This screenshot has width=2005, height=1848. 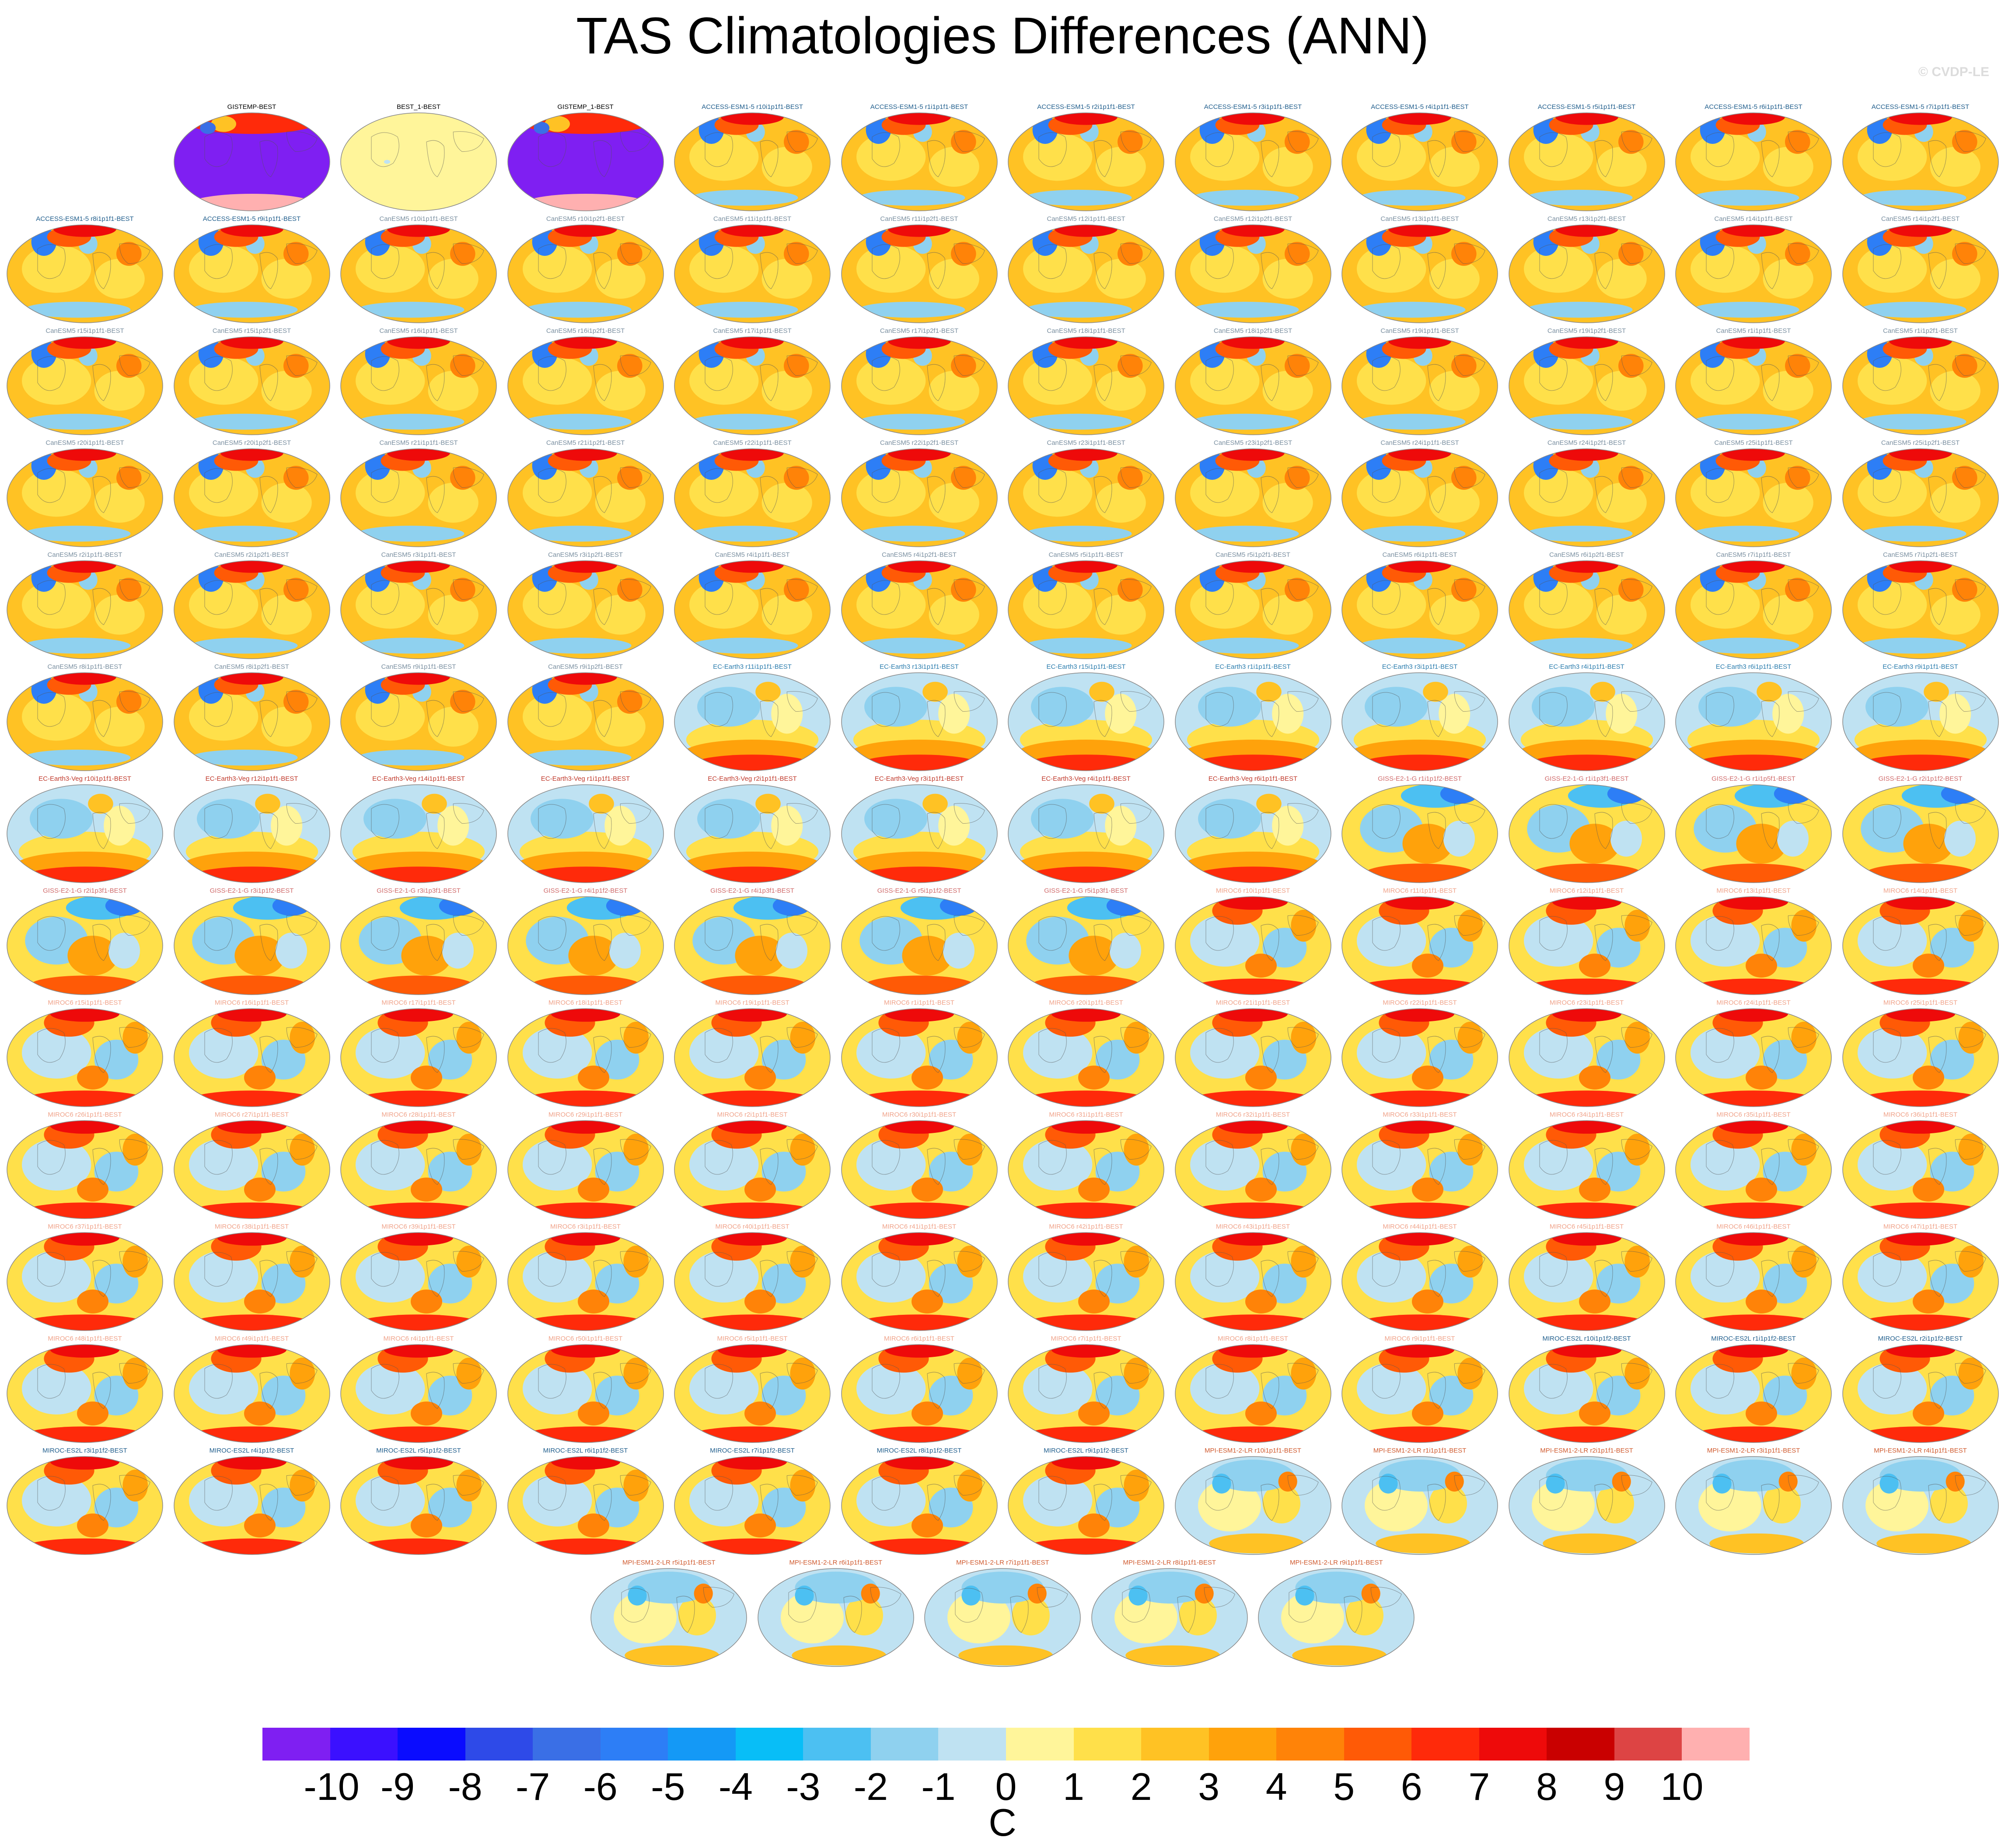 I want to click on map-panel: MIROC-ES2L r9i1p1f2-BEST, so click(x=1086, y=1502).